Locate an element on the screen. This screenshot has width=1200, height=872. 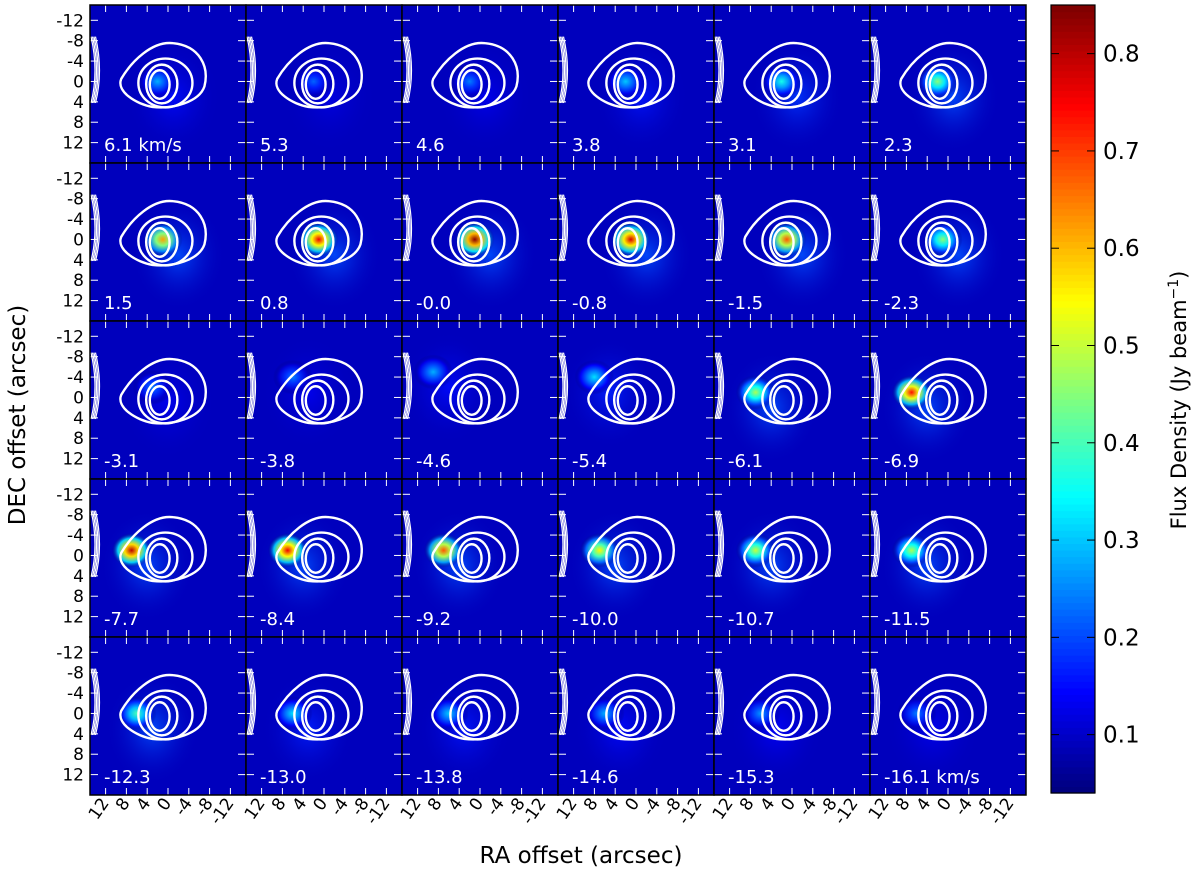
colorbar: 0.1 0.2 0.3 0.4 0.5 0.6 0.7 0.8 is located at coordinates (1095, 399).